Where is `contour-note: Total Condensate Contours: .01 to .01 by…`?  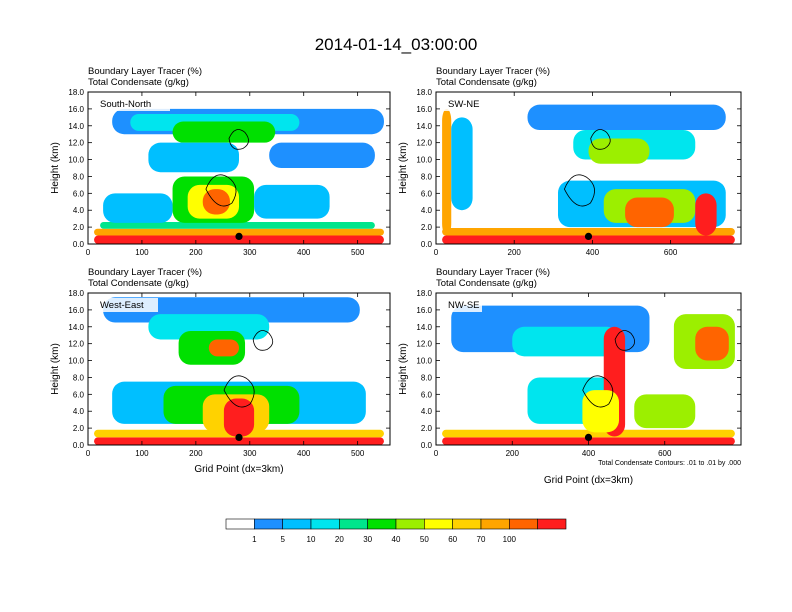
contour-note: Total Condensate Contours: .01 to .01 by… is located at coordinates (669, 463).